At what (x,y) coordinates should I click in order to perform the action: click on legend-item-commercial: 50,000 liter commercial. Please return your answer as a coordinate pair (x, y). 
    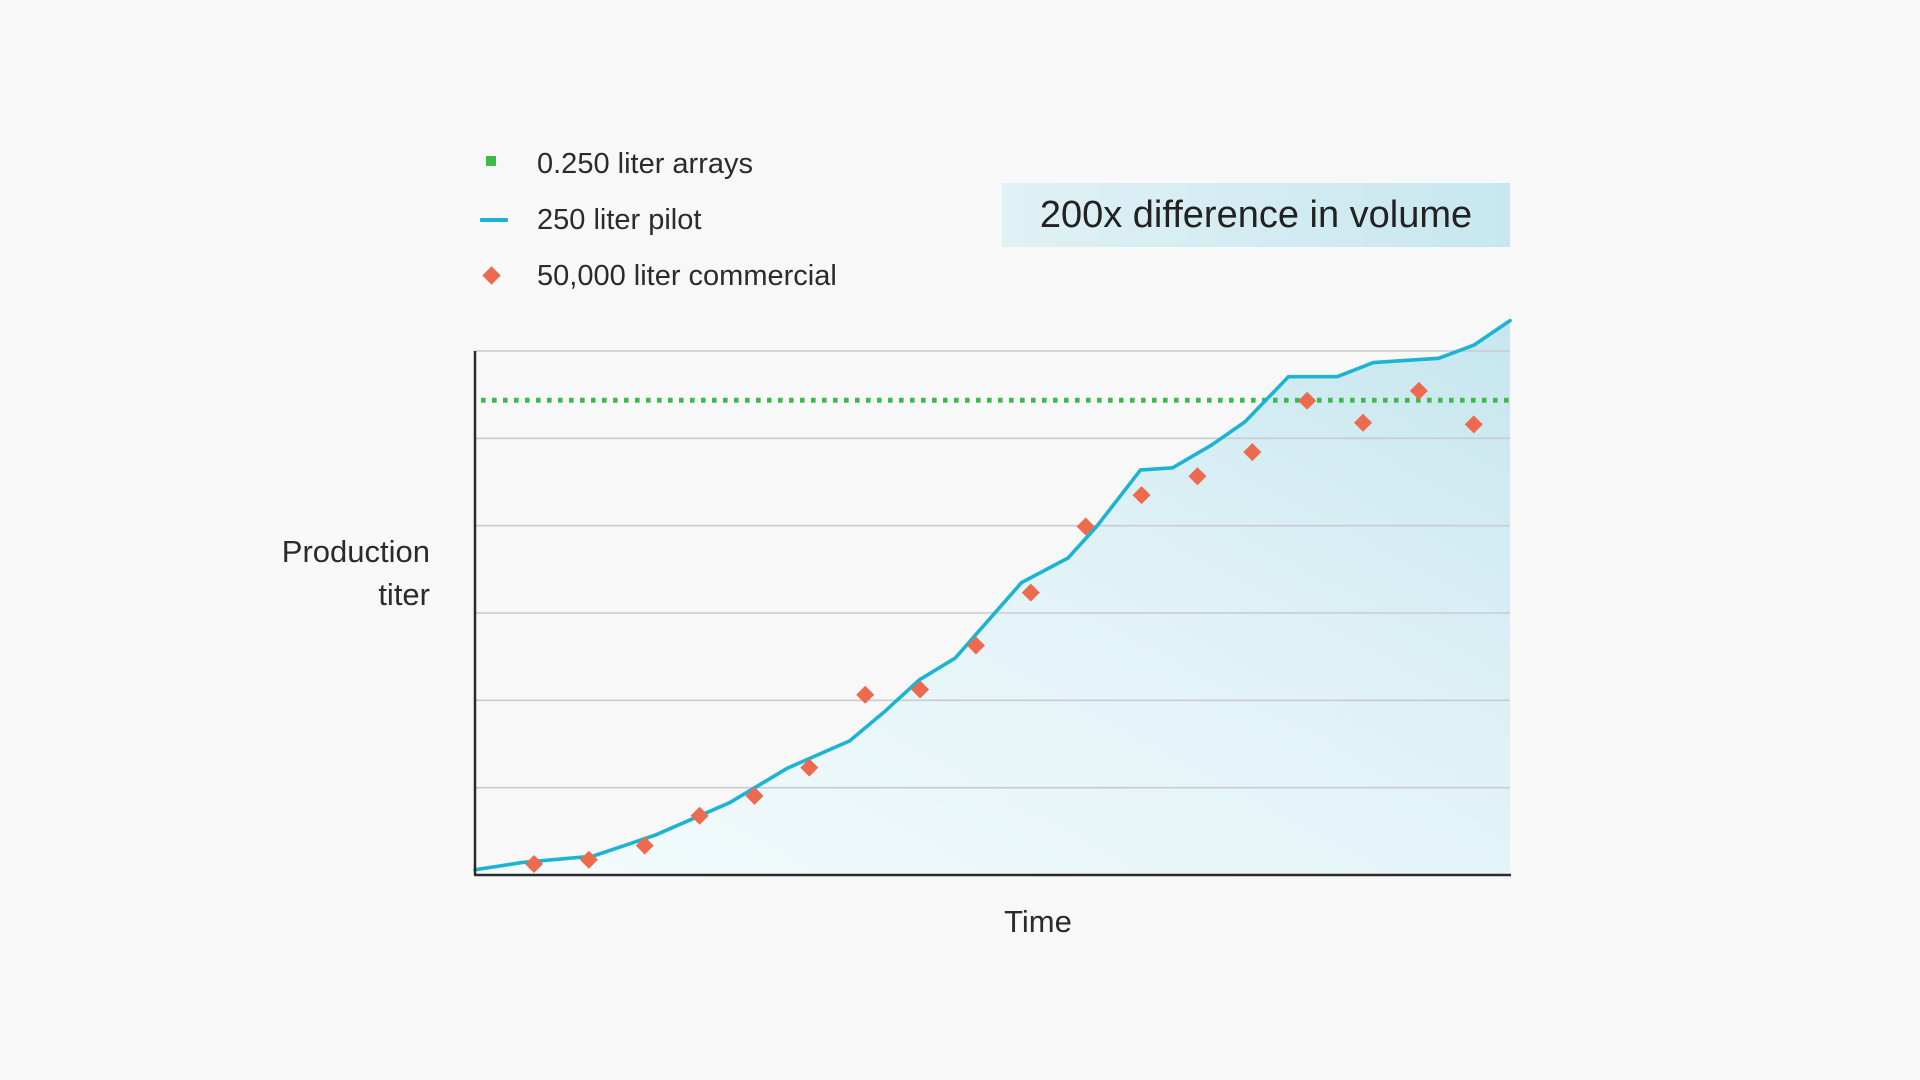
    Looking at the image, I should click on (658, 276).